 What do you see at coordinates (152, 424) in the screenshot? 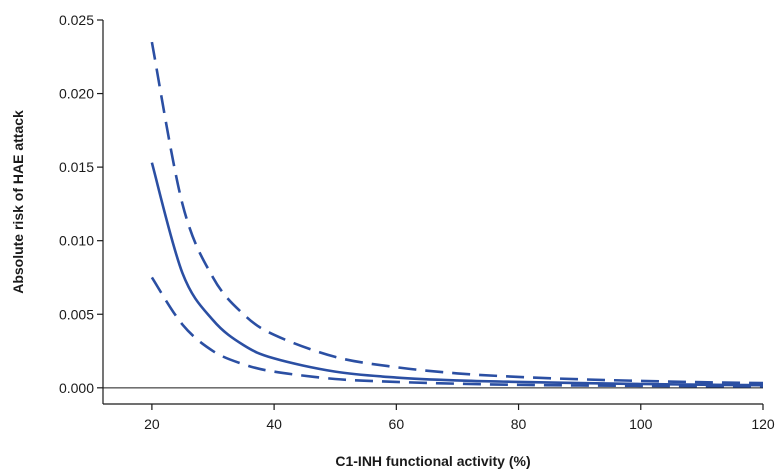
I see `x-tick-label: 20` at bounding box center [152, 424].